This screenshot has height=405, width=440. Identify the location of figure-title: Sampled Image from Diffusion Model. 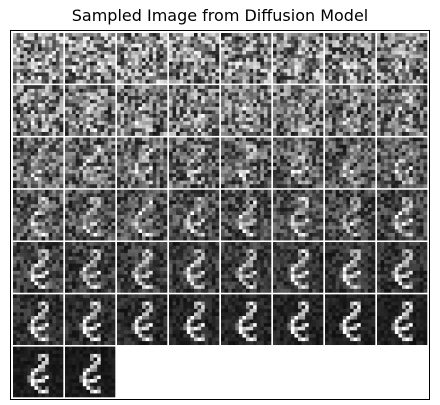
(220, 15).